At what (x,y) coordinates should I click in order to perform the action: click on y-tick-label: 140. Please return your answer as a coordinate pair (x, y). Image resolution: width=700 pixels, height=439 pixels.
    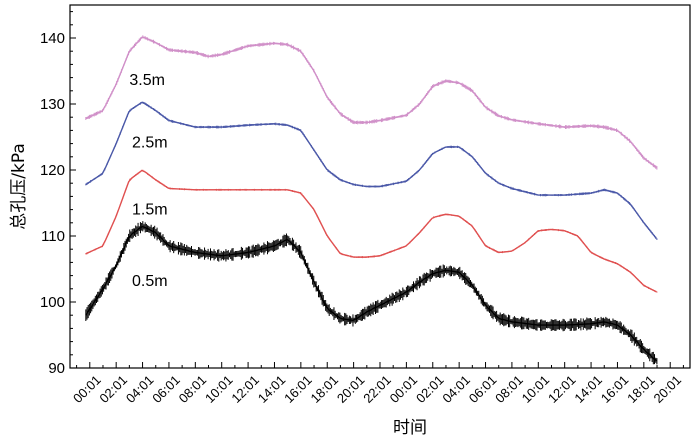
    Looking at the image, I should click on (52, 38).